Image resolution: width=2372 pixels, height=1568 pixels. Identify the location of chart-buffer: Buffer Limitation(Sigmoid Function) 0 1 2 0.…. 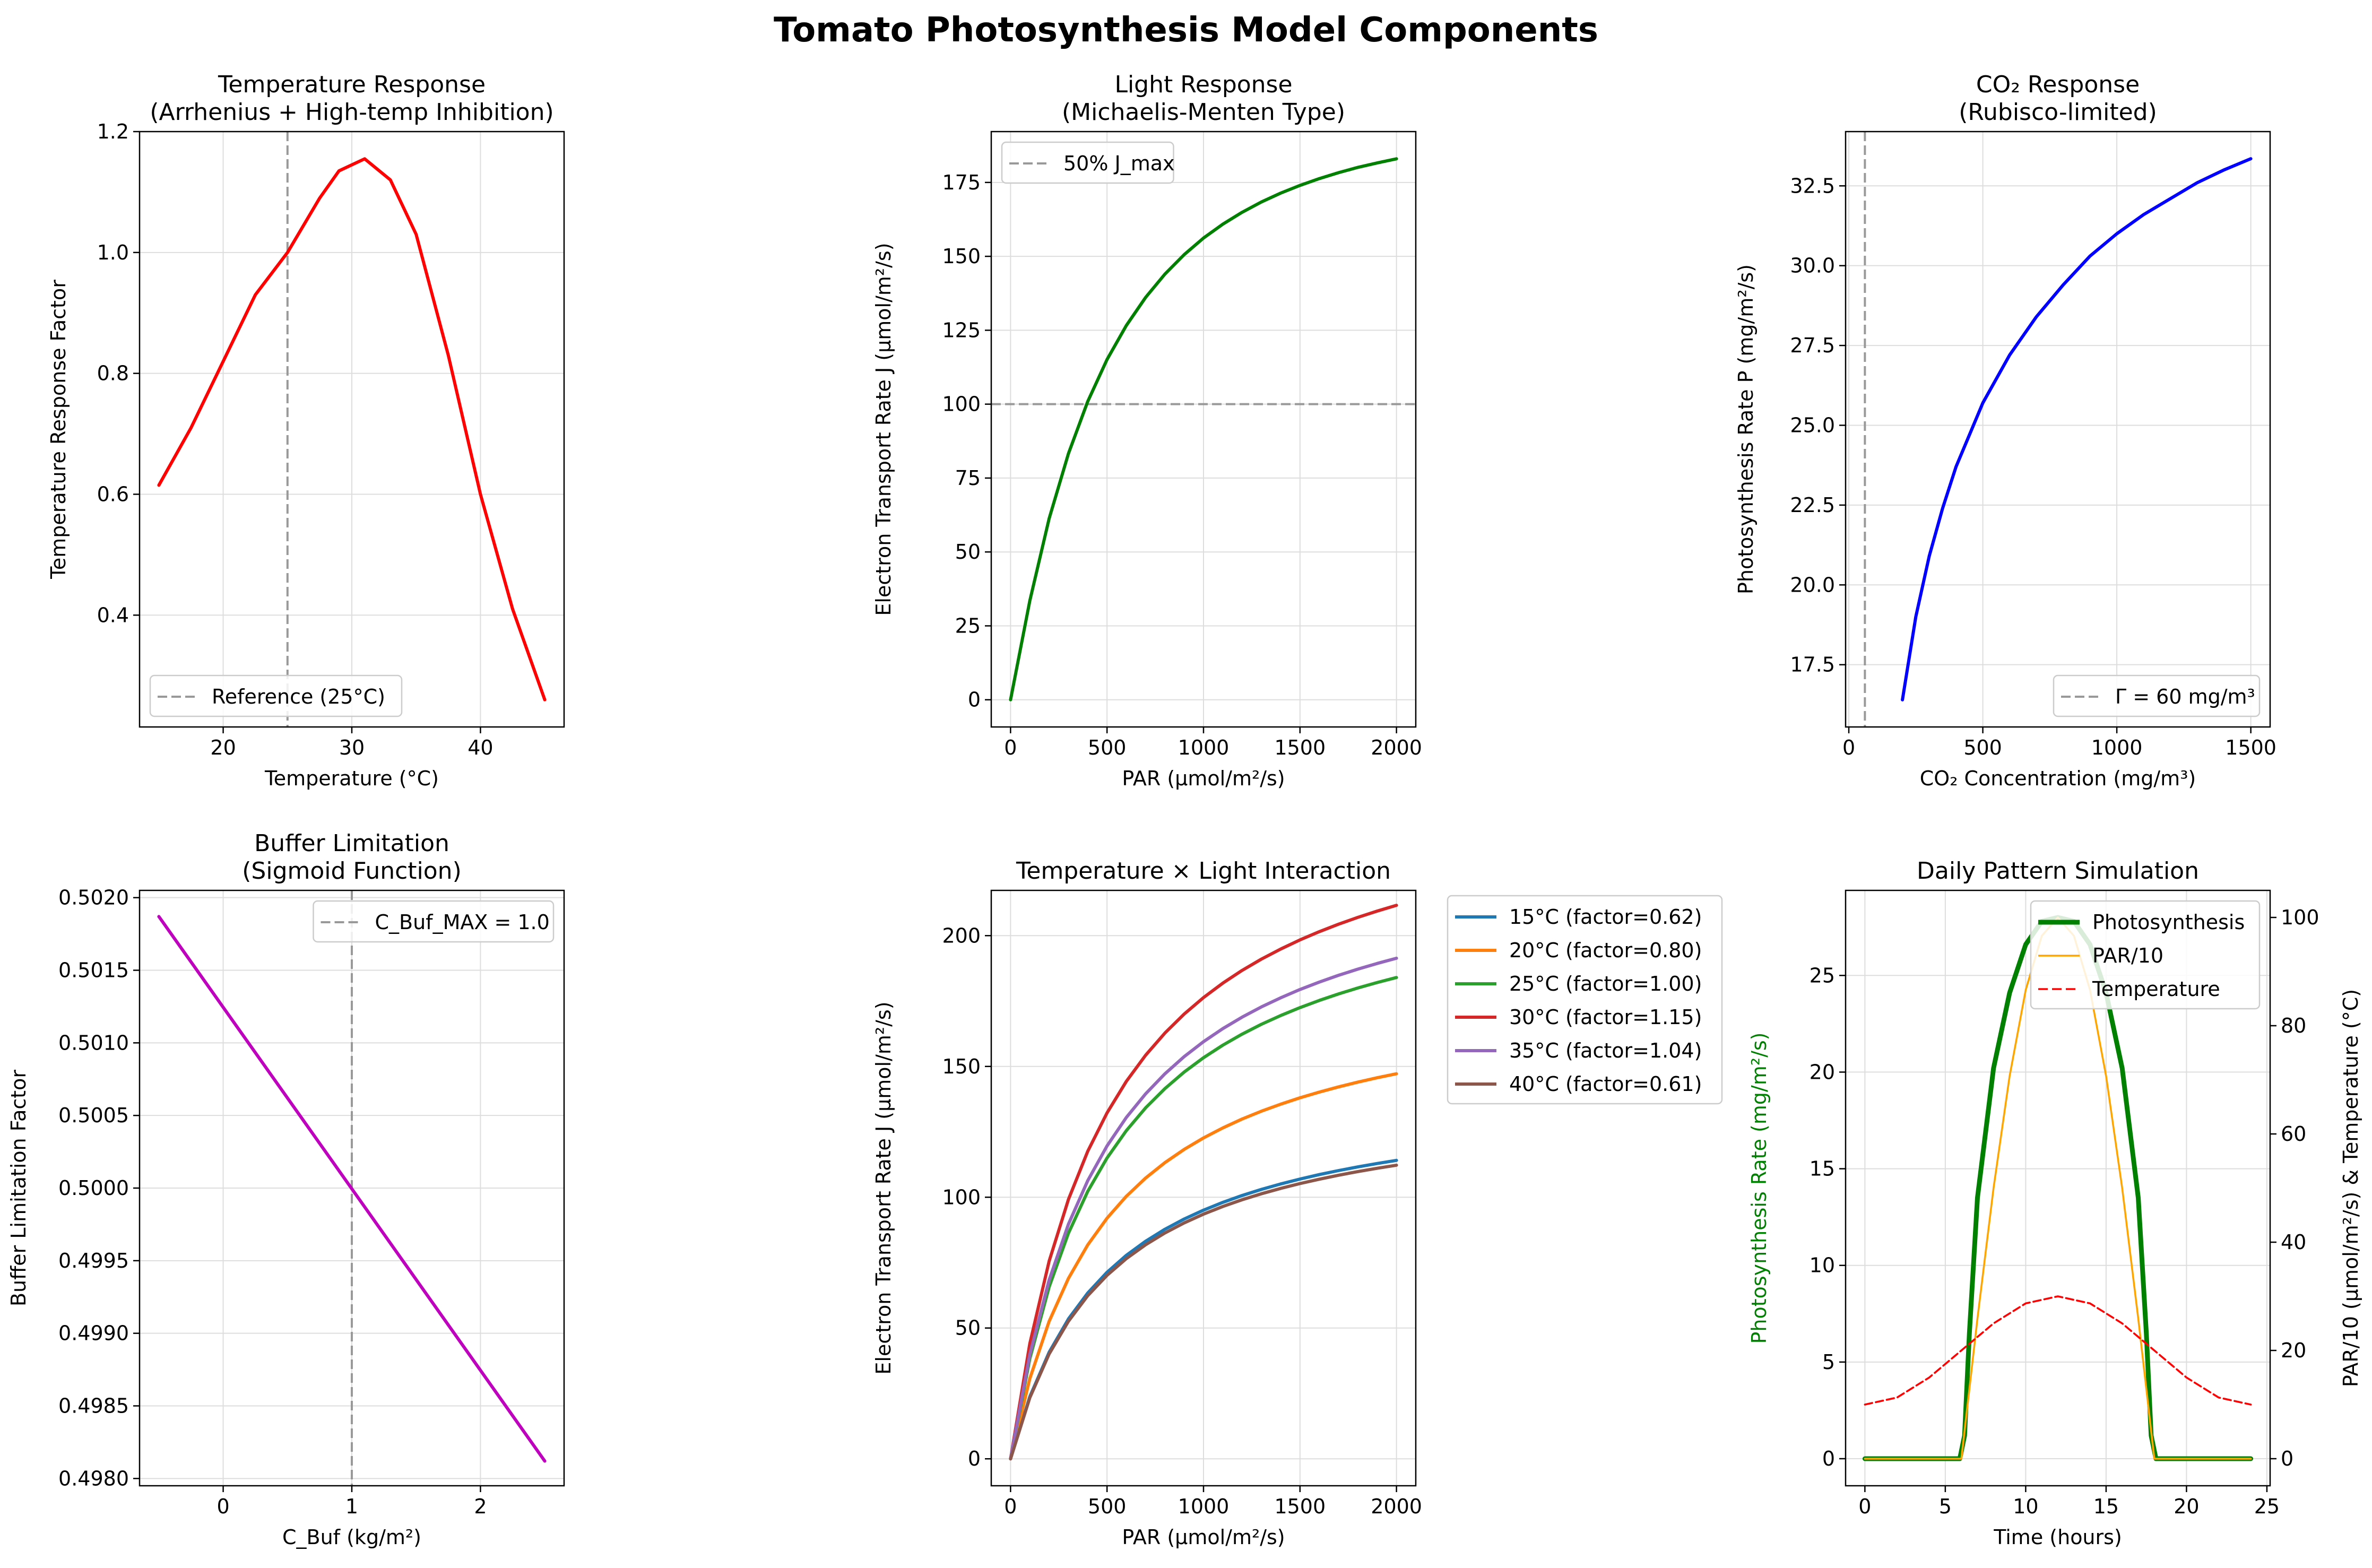
(286, 1189).